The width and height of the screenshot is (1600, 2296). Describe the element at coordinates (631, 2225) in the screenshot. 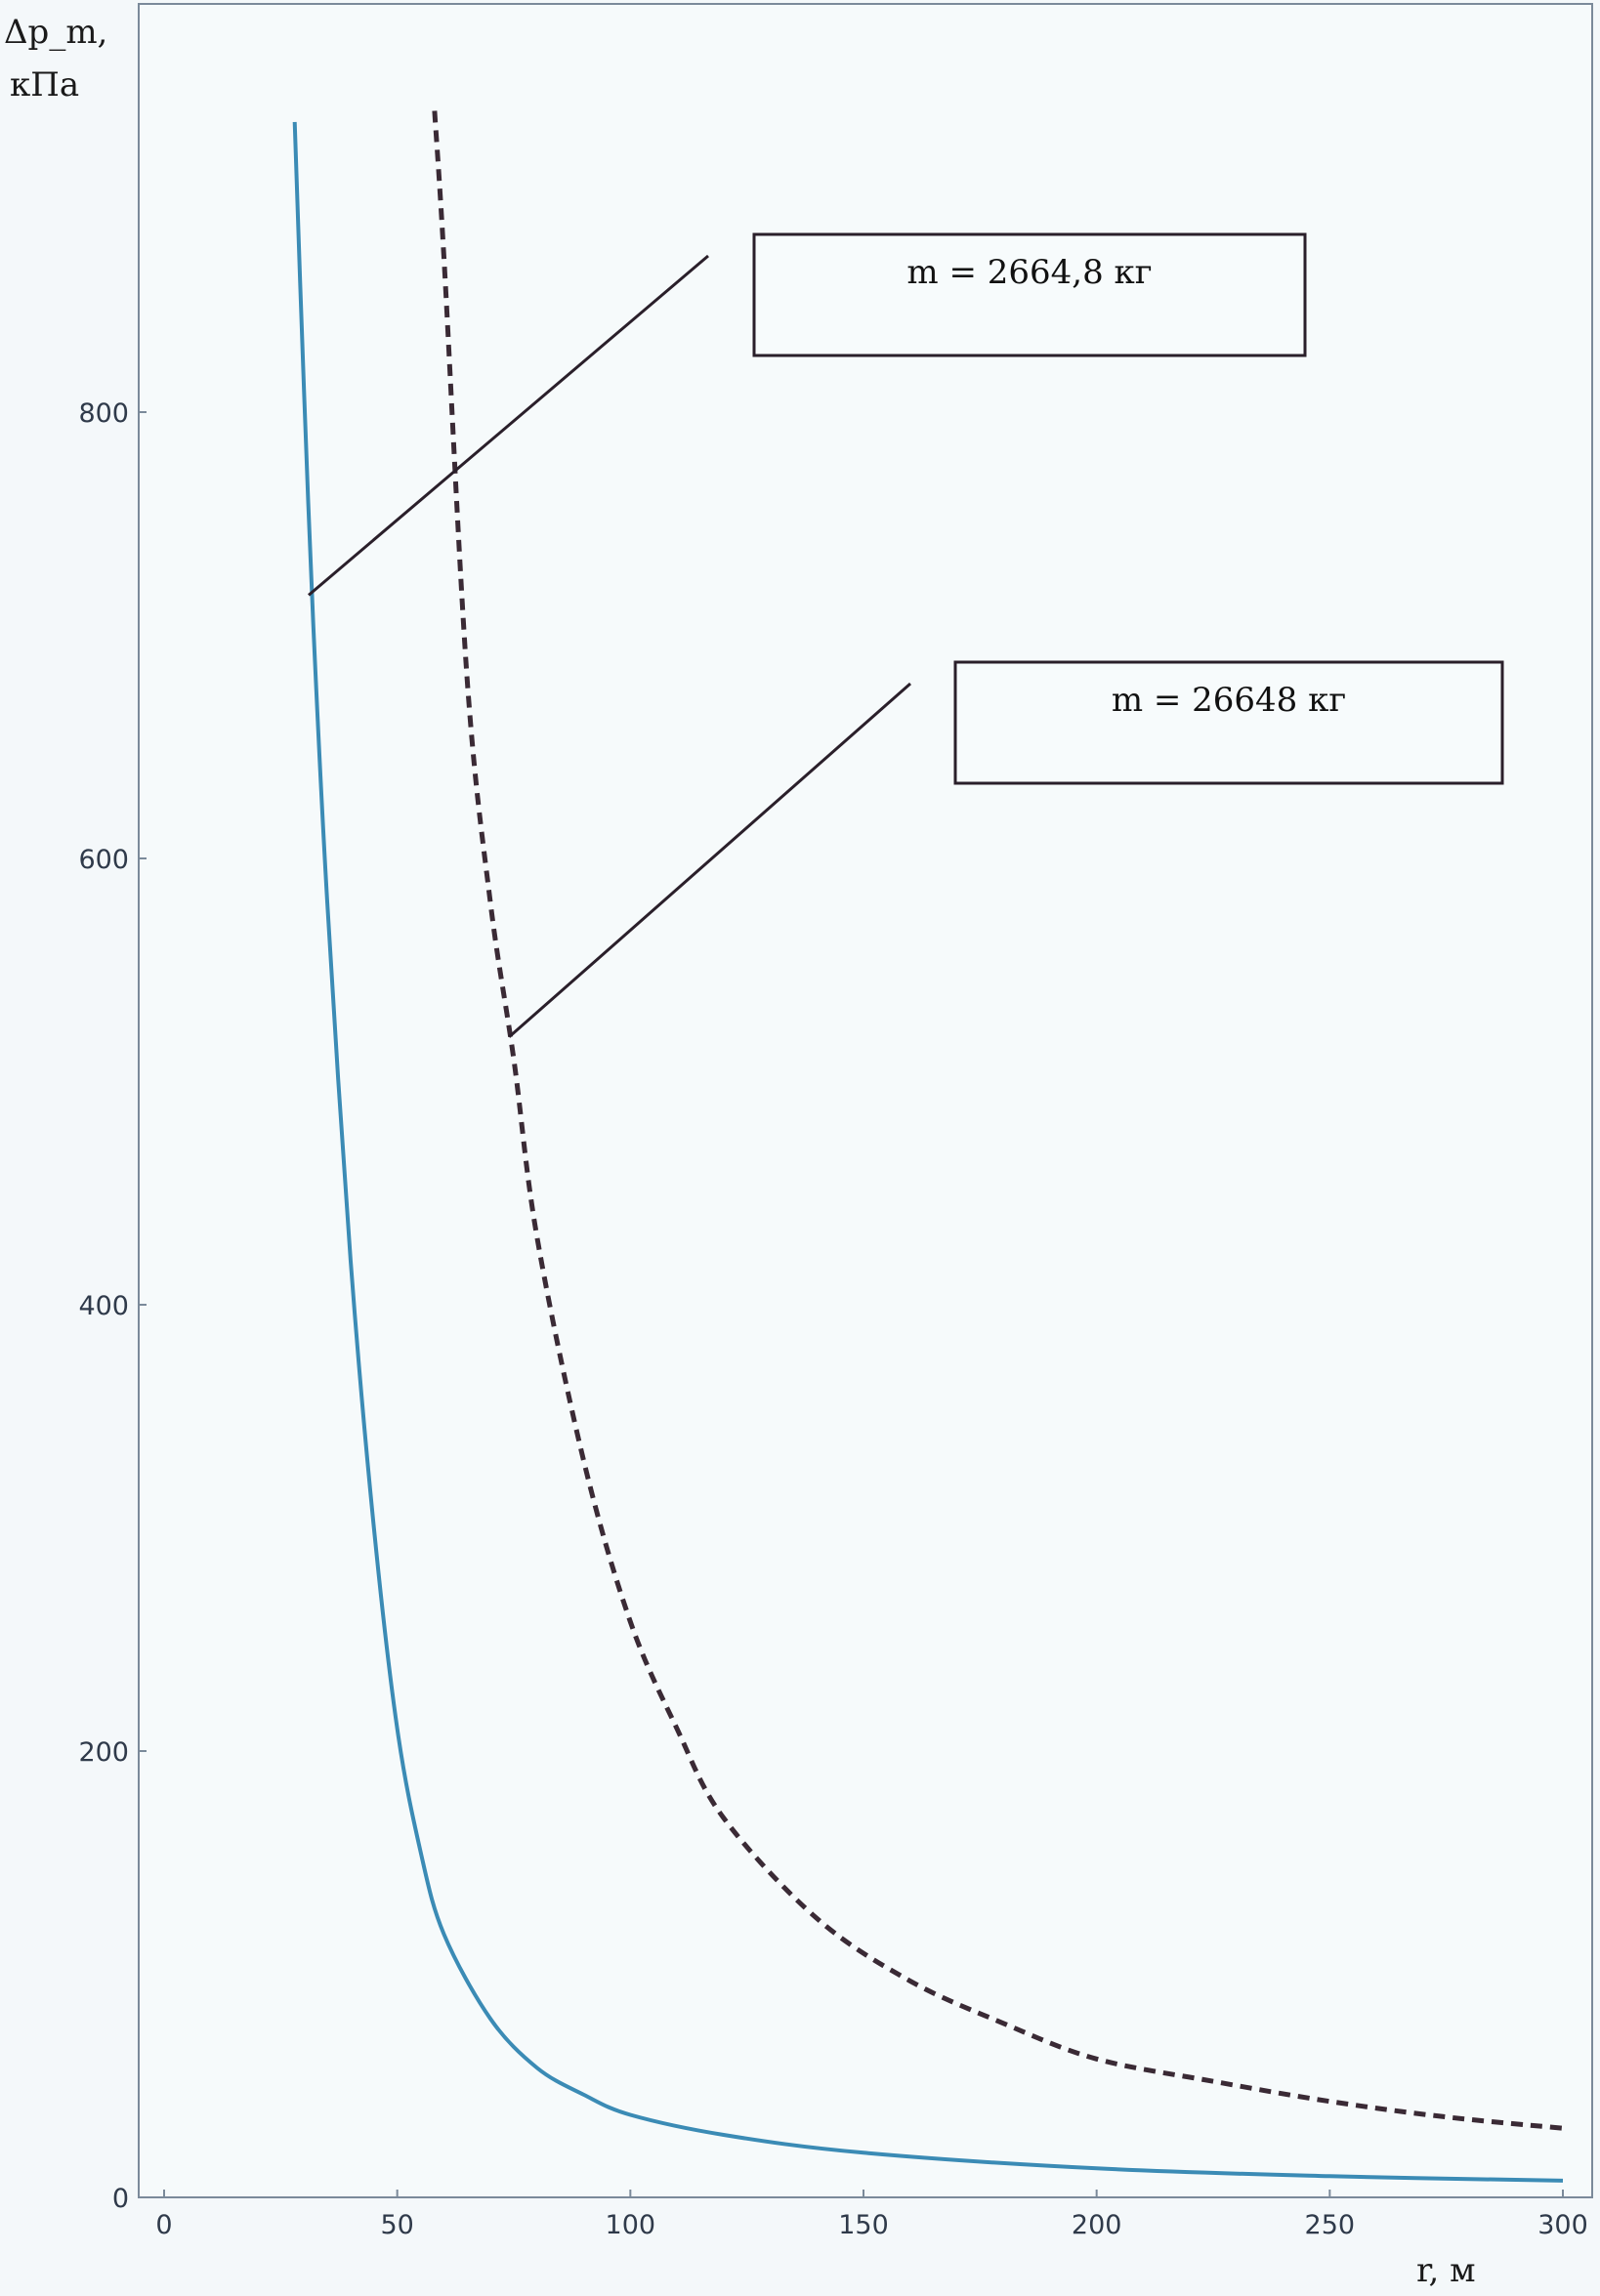

I see `x-tick-label: 100` at that location.